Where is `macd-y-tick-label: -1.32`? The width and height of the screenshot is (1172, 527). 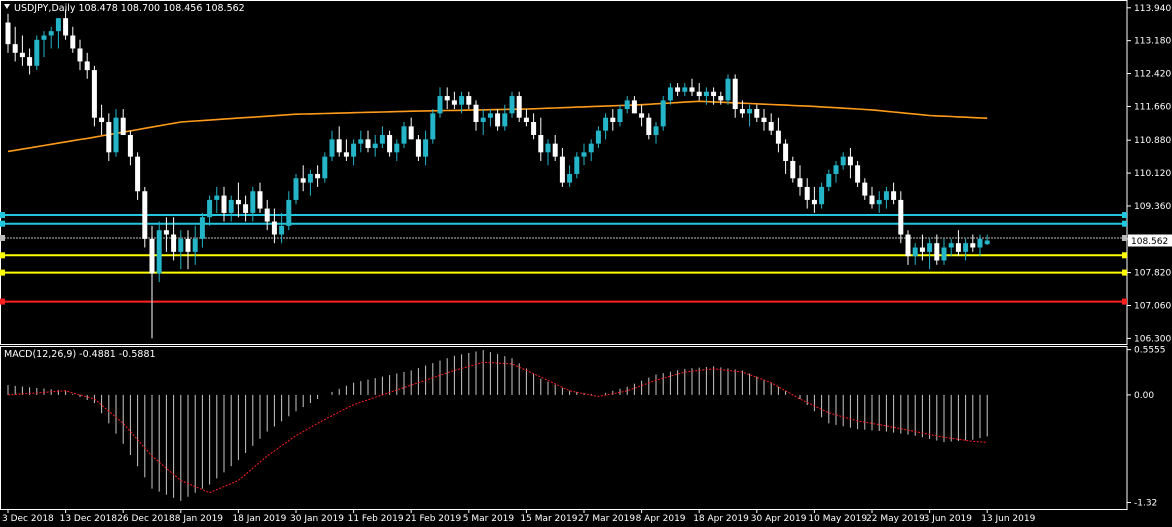
macd-y-tick-label: -1.32 is located at coordinates (1145, 503).